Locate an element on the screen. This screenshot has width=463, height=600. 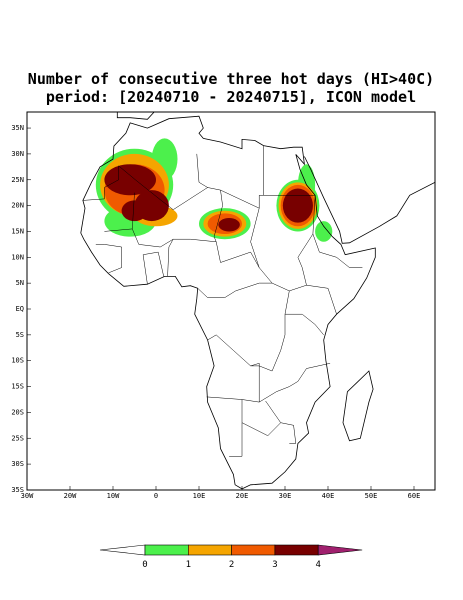
lat-tick-label: 20N is located at coordinates (17, 206).